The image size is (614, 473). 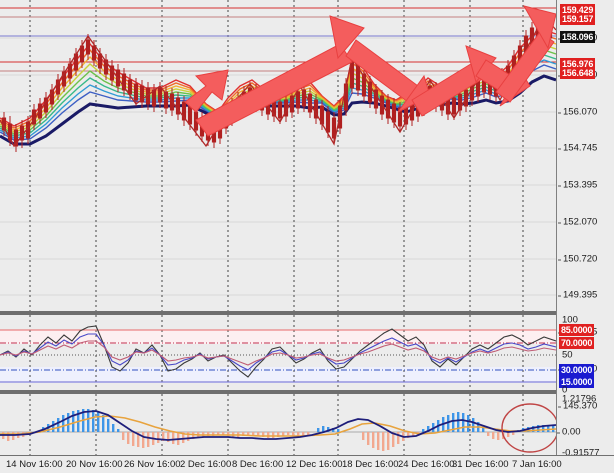 I want to click on rsi-tag-85: 85.0000, so click(x=577, y=330).